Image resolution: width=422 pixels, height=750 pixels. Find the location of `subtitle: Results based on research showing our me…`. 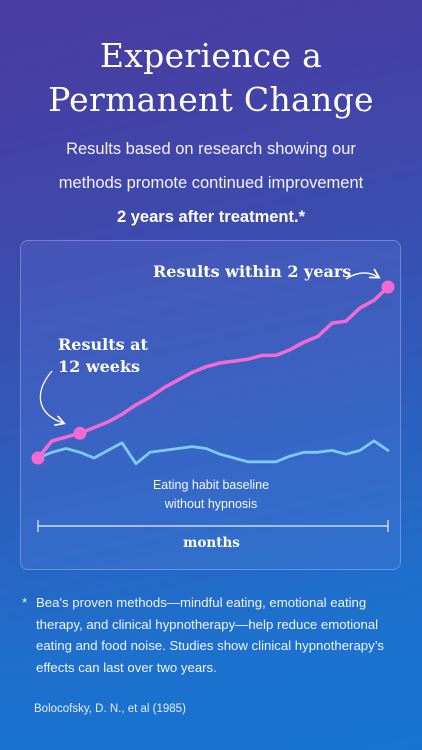

subtitle: Results based on research showing our me… is located at coordinates (211, 183).